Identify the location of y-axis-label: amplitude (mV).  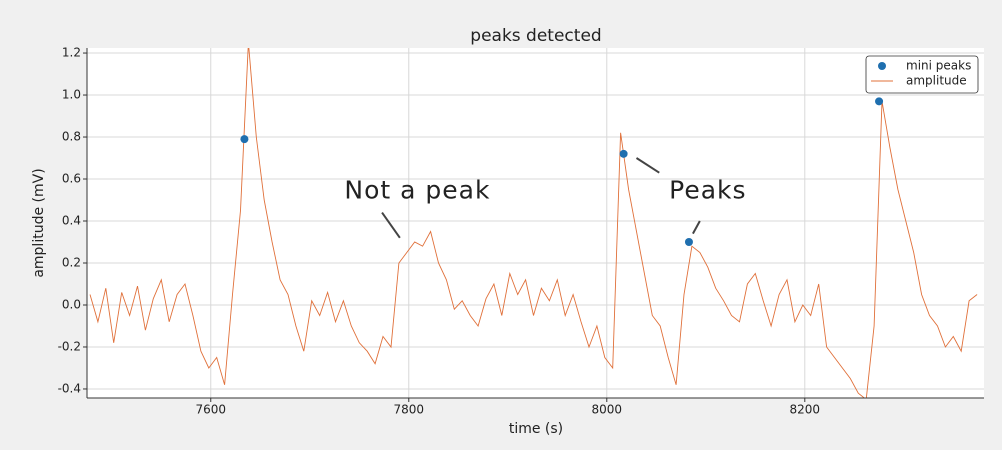
(39, 222).